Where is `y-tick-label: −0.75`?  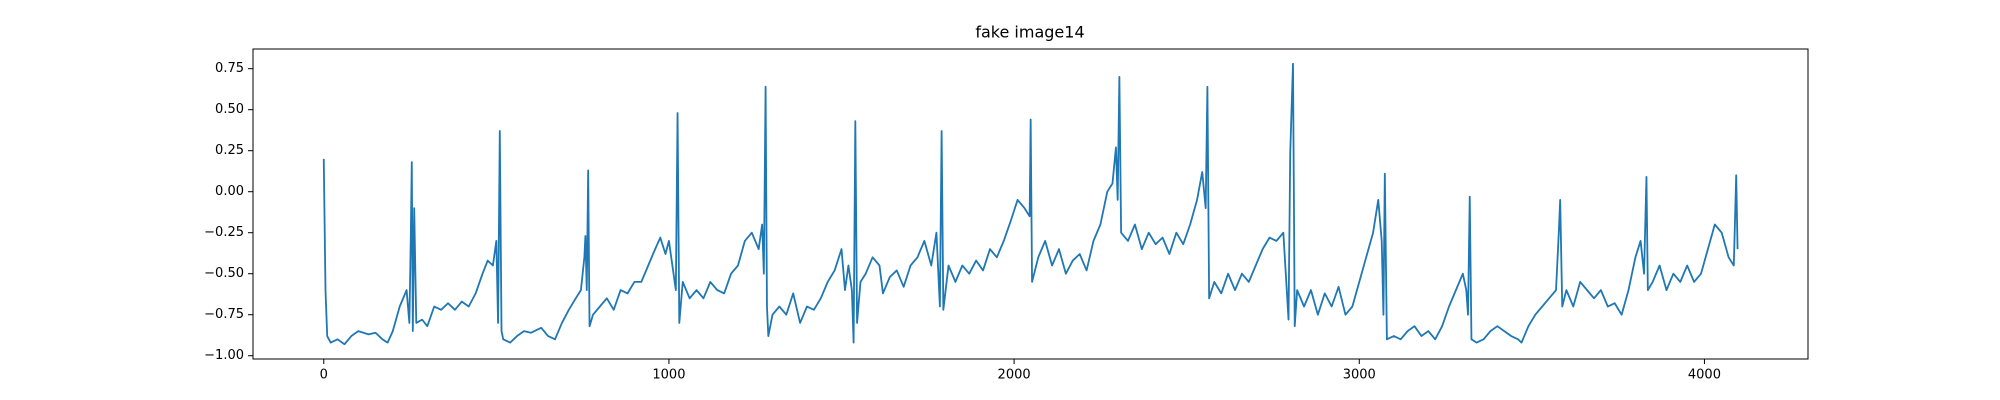
y-tick-label: −0.75 is located at coordinates (224, 314).